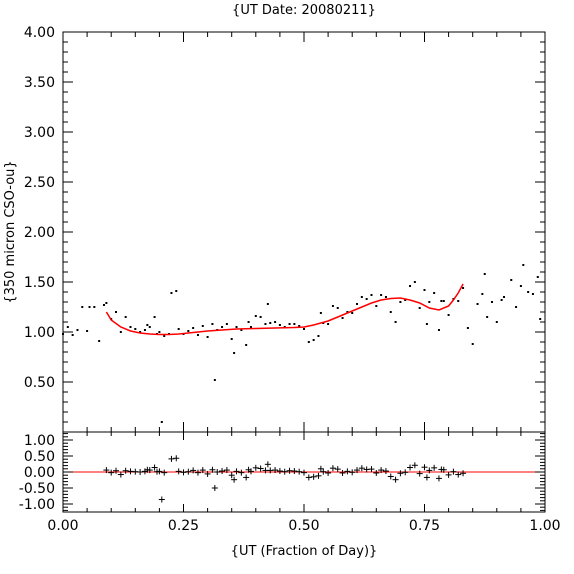 This screenshot has width=574, height=574. Describe the element at coordinates (39, 457) in the screenshot. I see `residual-y-tick-label: 0.50` at that location.